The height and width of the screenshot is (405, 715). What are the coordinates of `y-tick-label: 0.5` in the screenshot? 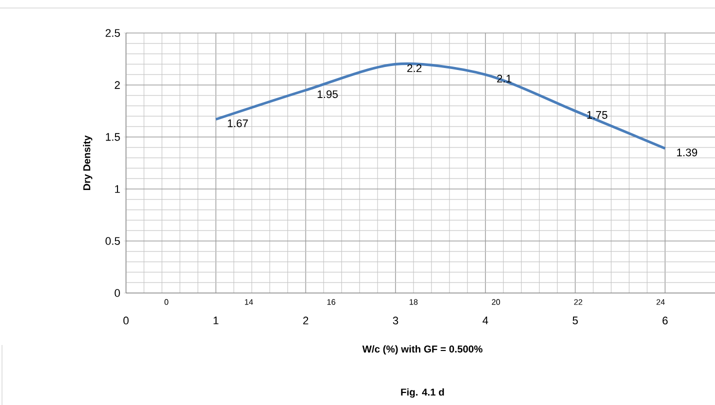 It's located at (113, 241).